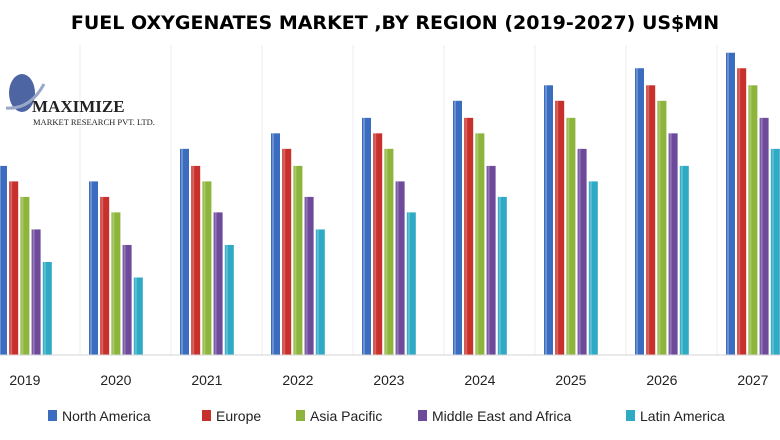 This screenshot has height=440, width=780. What do you see at coordinates (297, 380) in the screenshot?
I see `x-tick-label: 2022` at bounding box center [297, 380].